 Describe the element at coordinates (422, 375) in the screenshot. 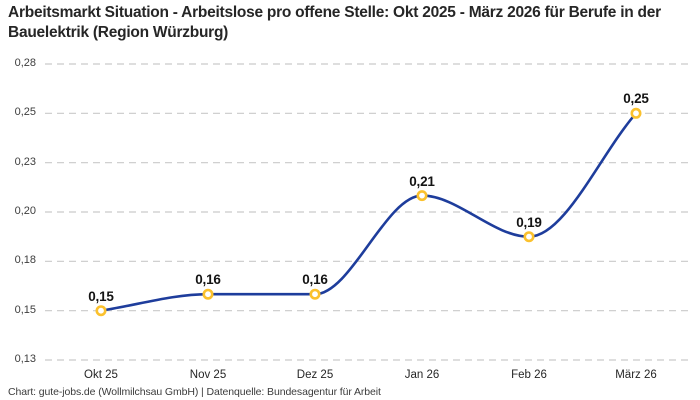

I see `x-axis-tick-label: Jan 26` at that location.